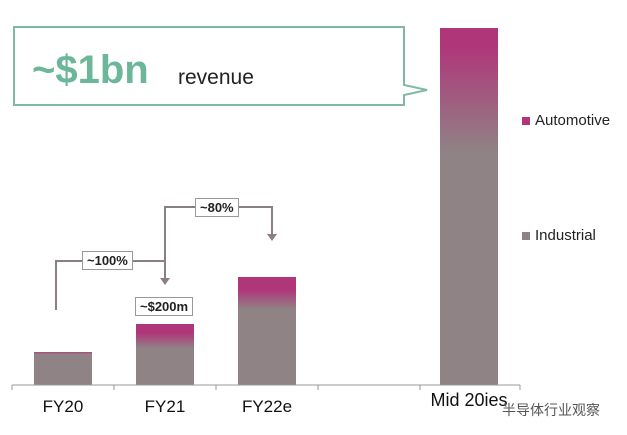 Image resolution: width=627 pixels, height=435 pixels. Describe the element at coordinates (469, 400) in the screenshot. I see `x-tick-label: Mid 20ies` at that location.